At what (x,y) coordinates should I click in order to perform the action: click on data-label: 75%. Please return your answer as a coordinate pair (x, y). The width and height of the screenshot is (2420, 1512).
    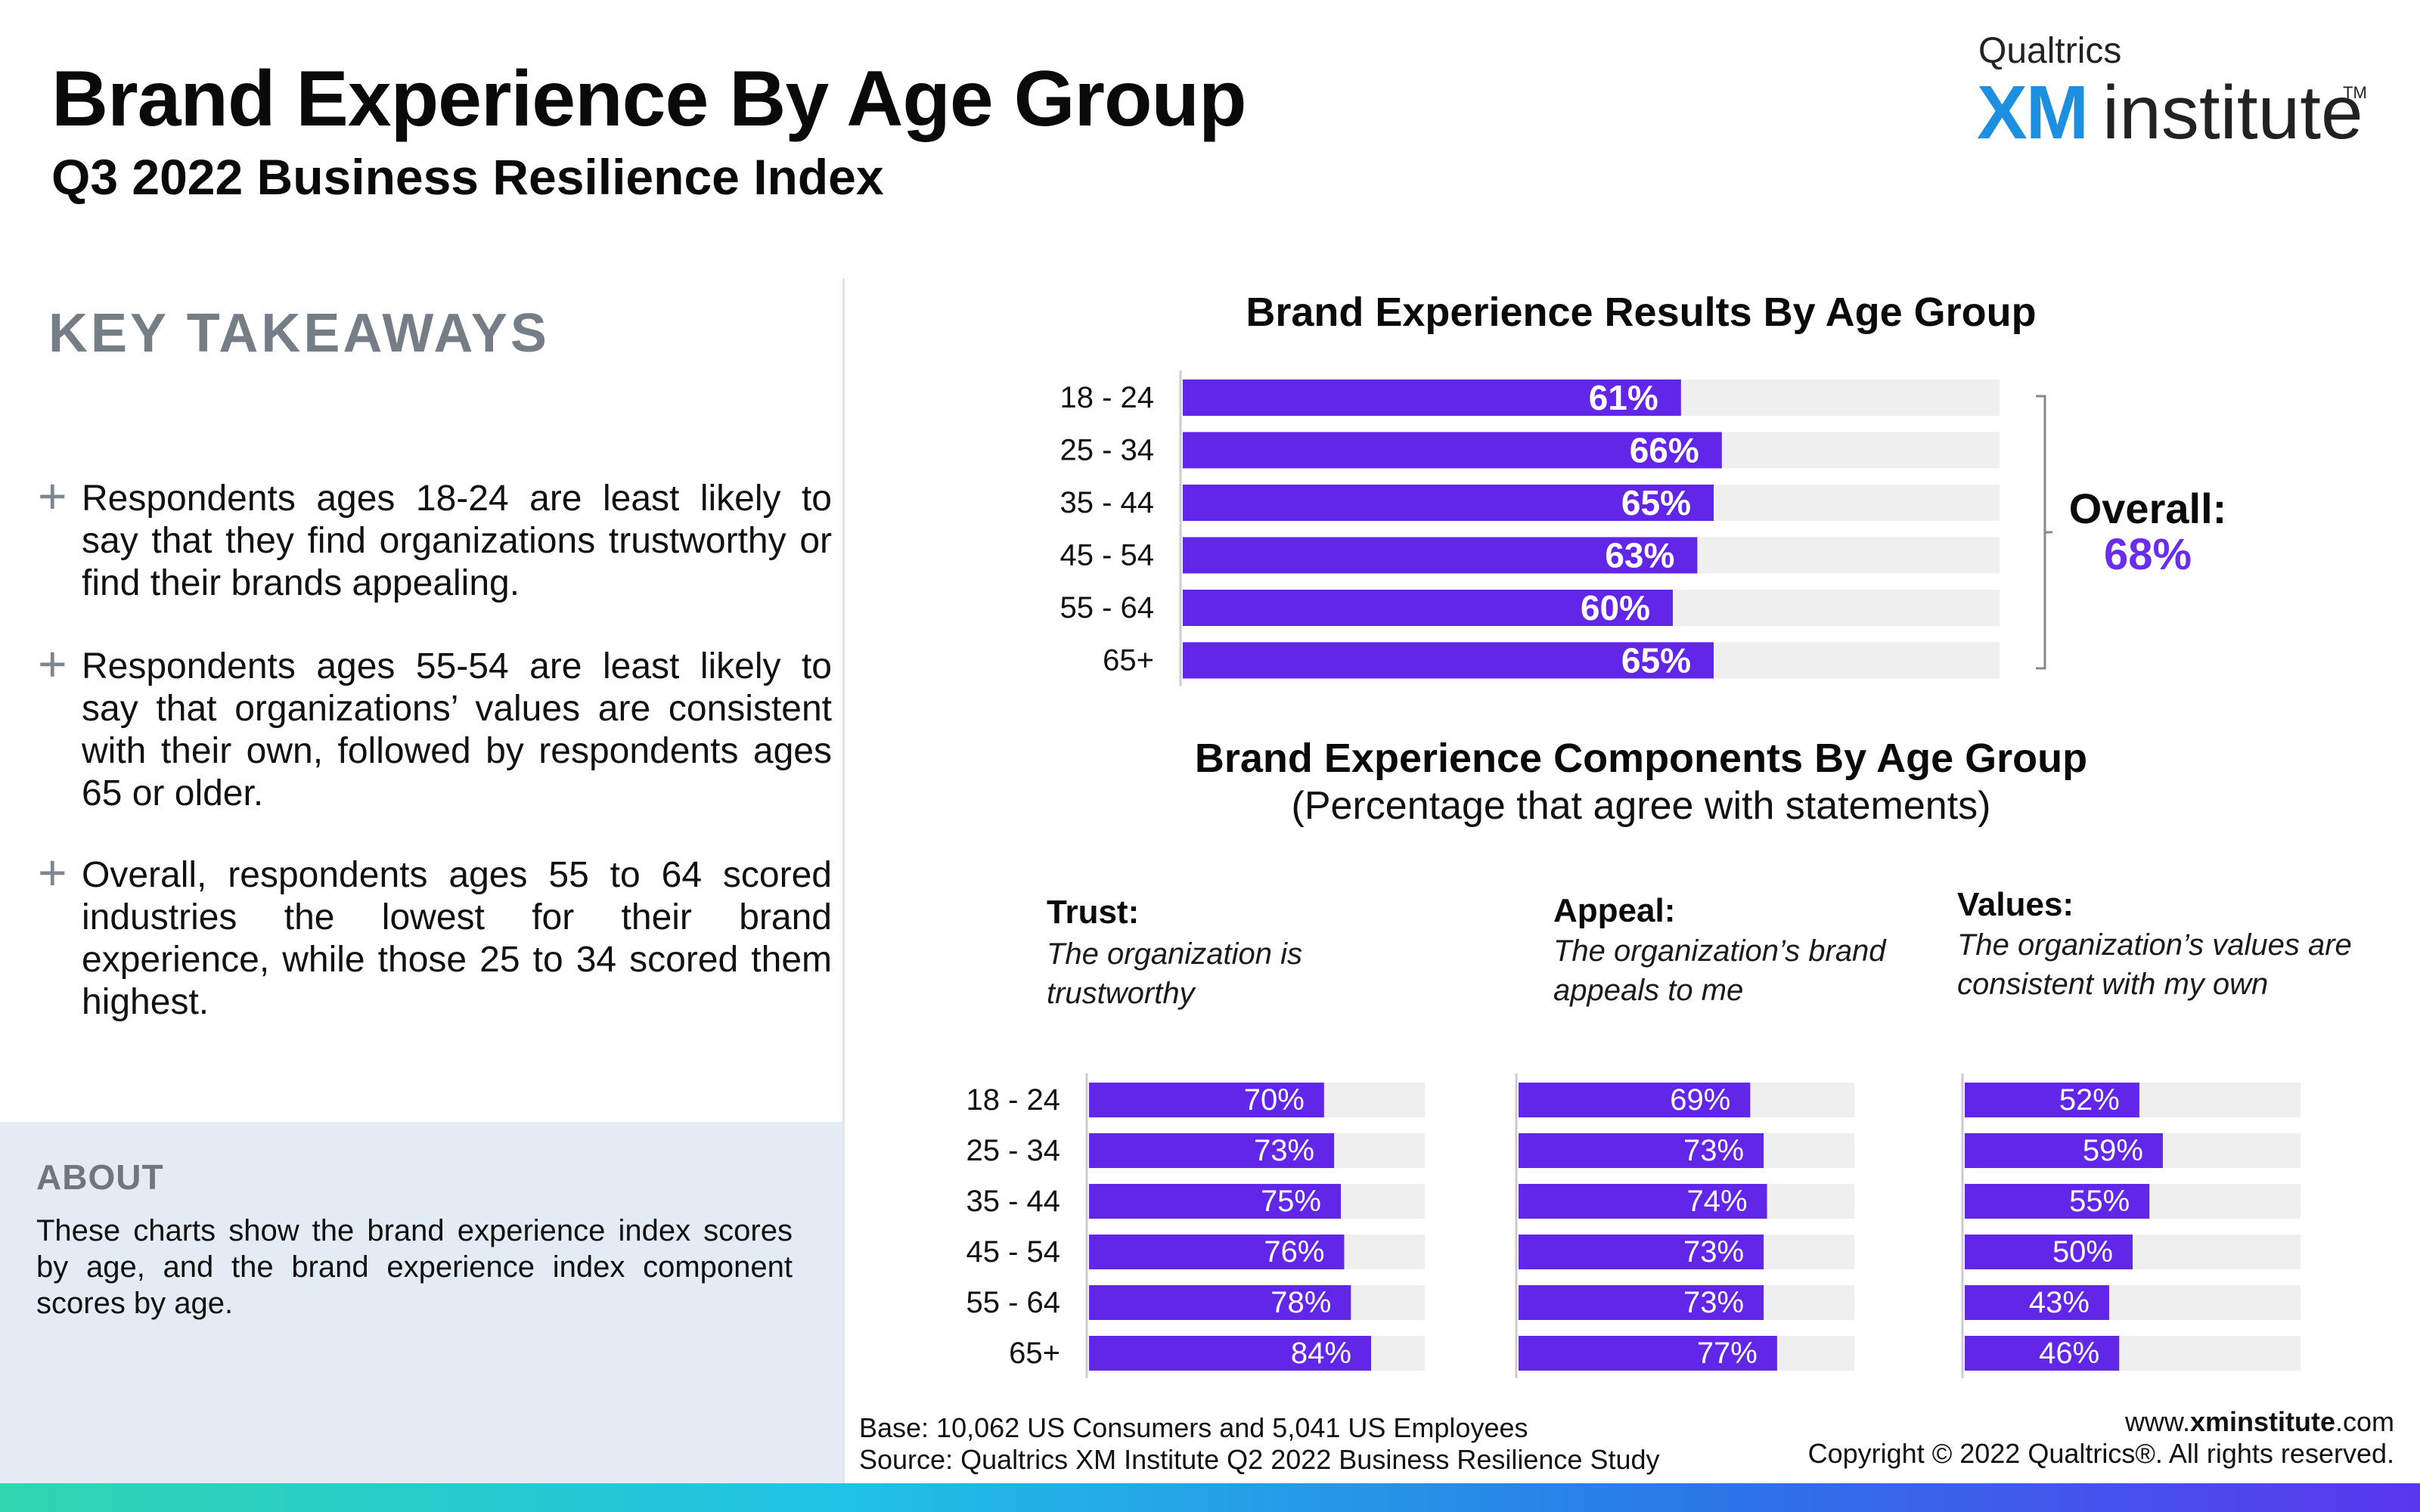
    Looking at the image, I should click on (1291, 1201).